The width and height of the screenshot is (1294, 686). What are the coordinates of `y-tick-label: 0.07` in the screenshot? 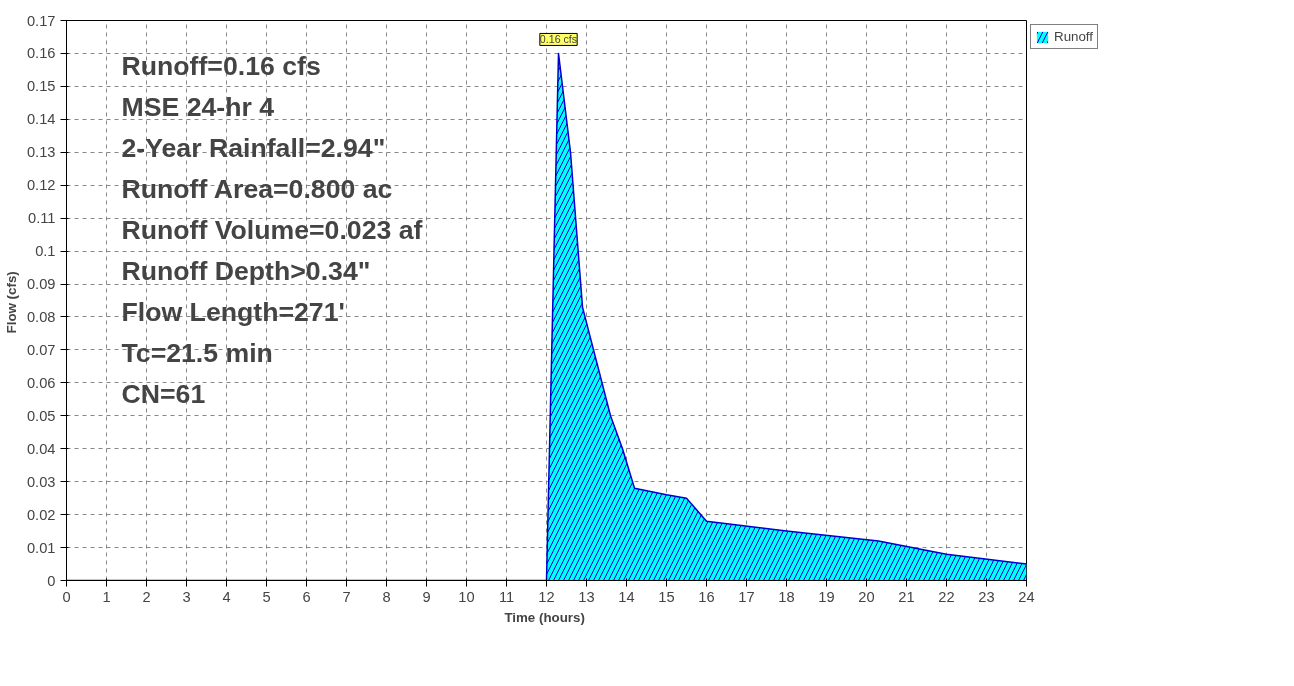 It's located at (41, 349).